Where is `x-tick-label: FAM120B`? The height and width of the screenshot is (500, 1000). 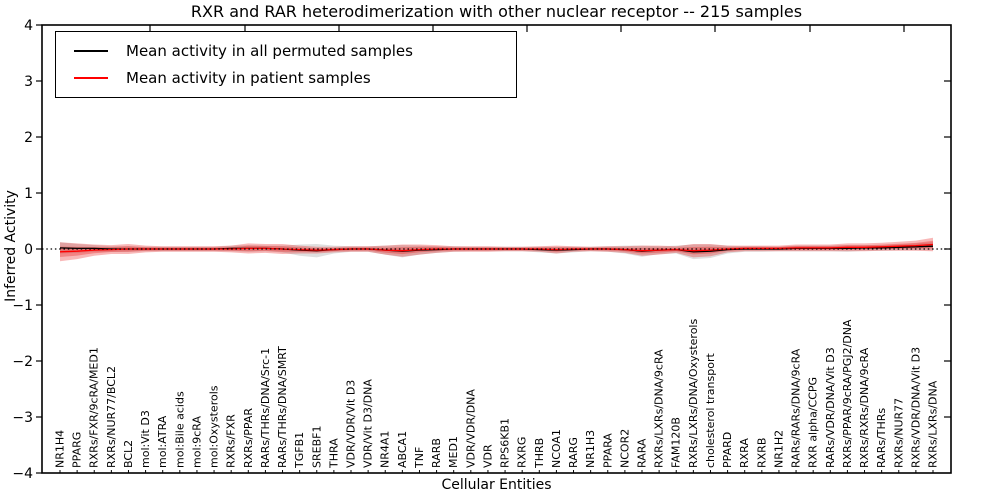 x-tick-label: FAM120B is located at coordinates (676, 442).